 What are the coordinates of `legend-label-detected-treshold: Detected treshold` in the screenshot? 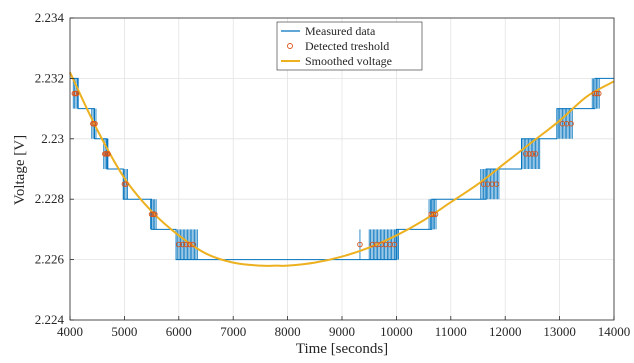 It's located at (347, 46).